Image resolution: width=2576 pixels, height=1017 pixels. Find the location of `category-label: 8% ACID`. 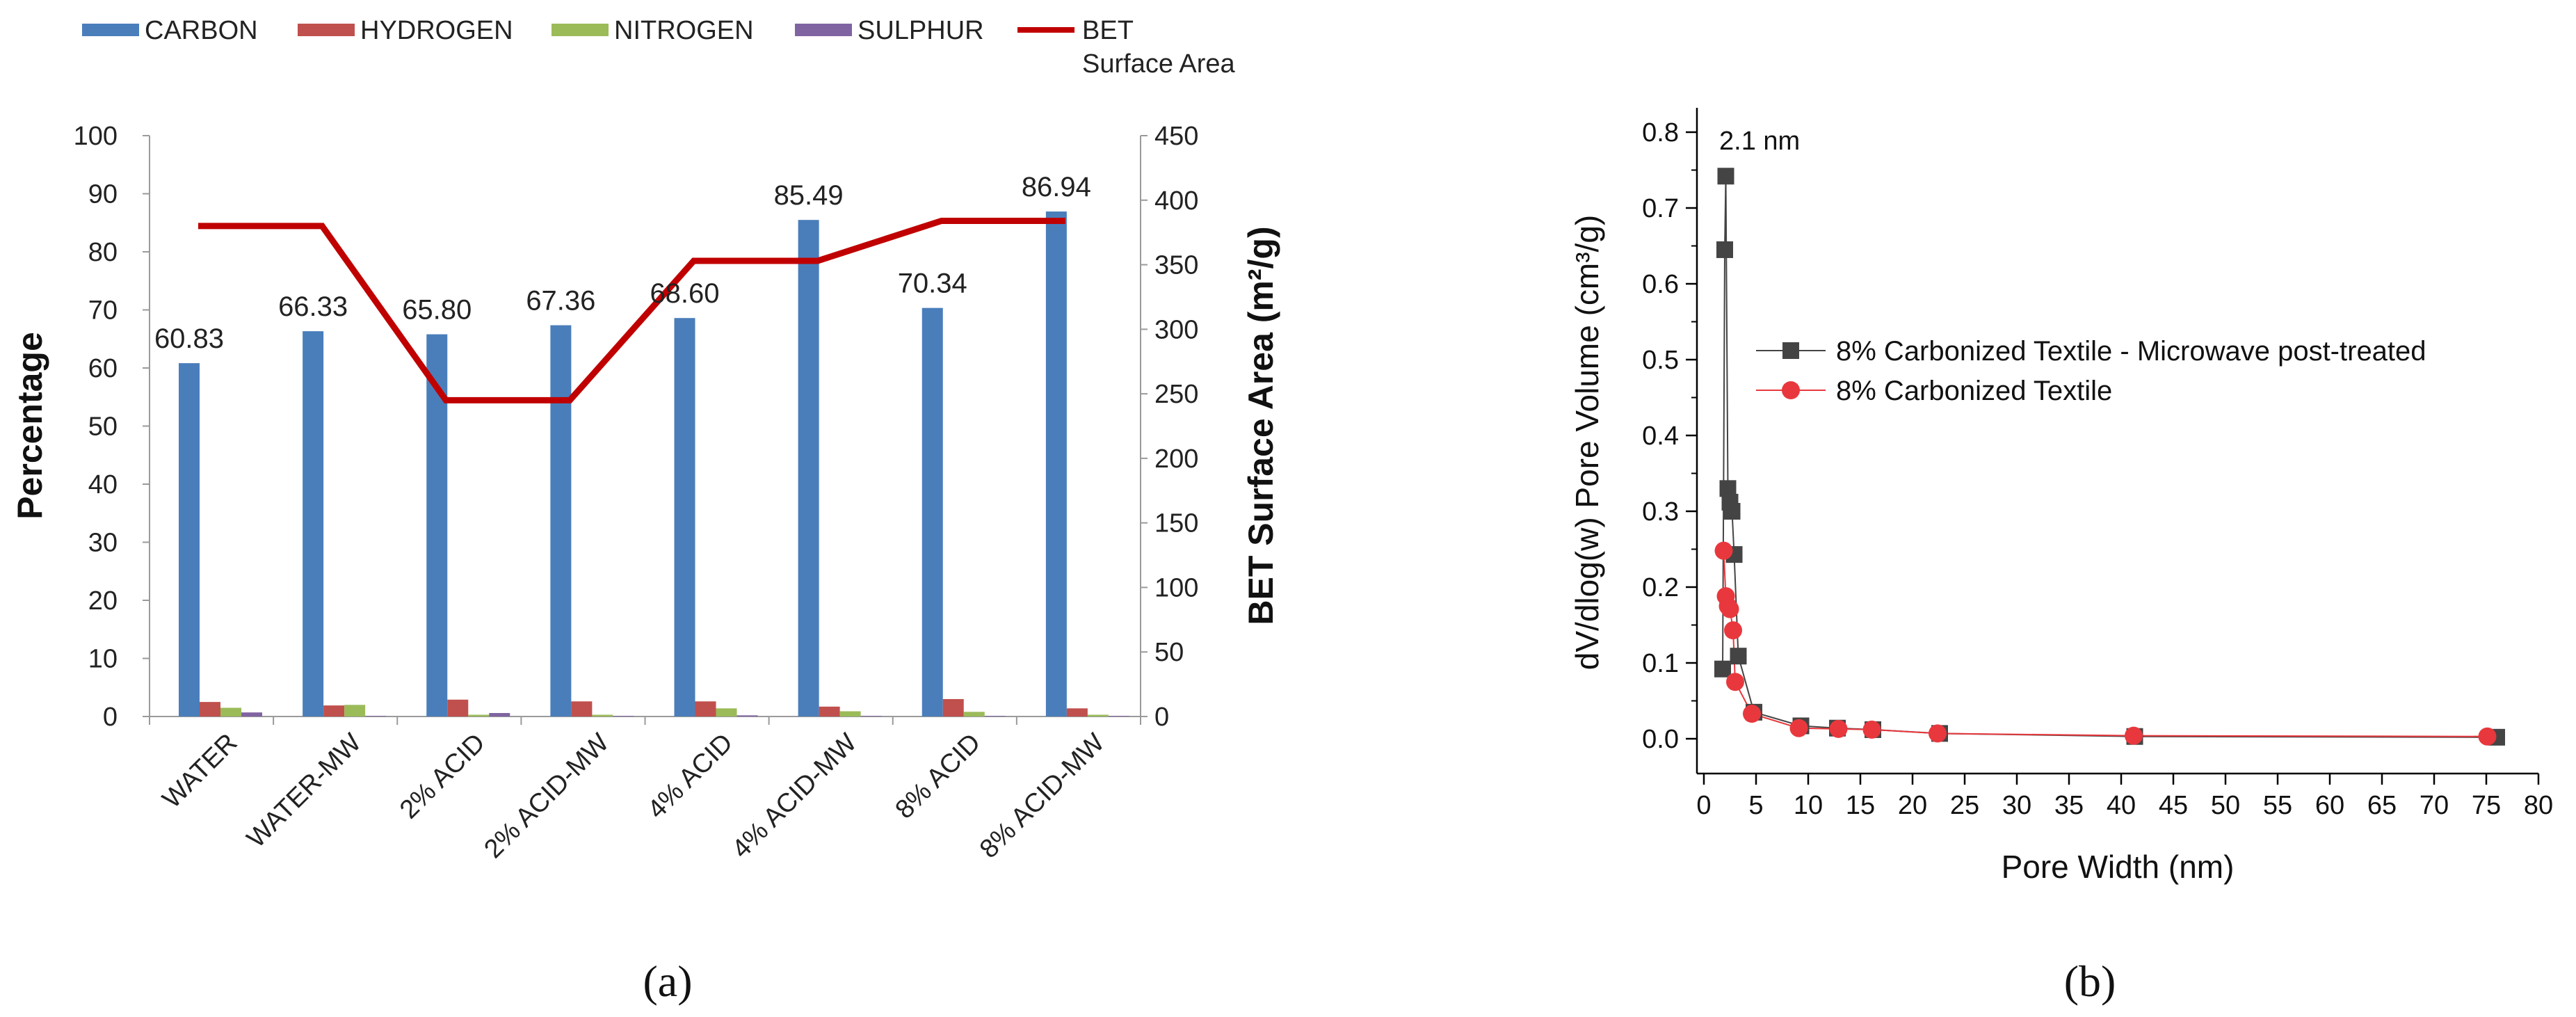

category-label: 8% ACID is located at coordinates (938, 776).